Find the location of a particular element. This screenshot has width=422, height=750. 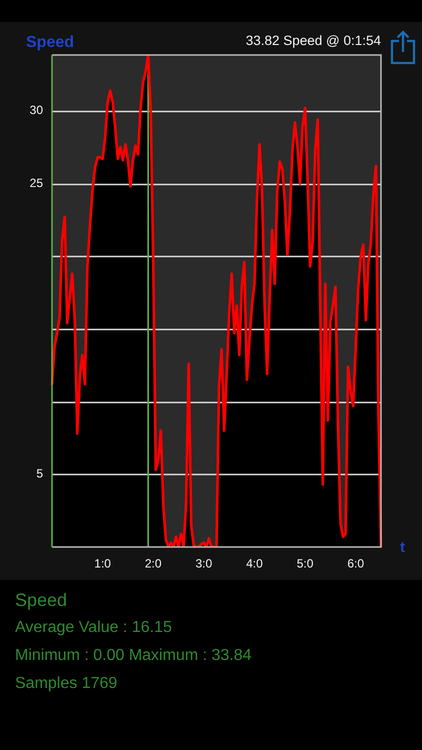

x-tick-label: 5:0 is located at coordinates (305, 563).